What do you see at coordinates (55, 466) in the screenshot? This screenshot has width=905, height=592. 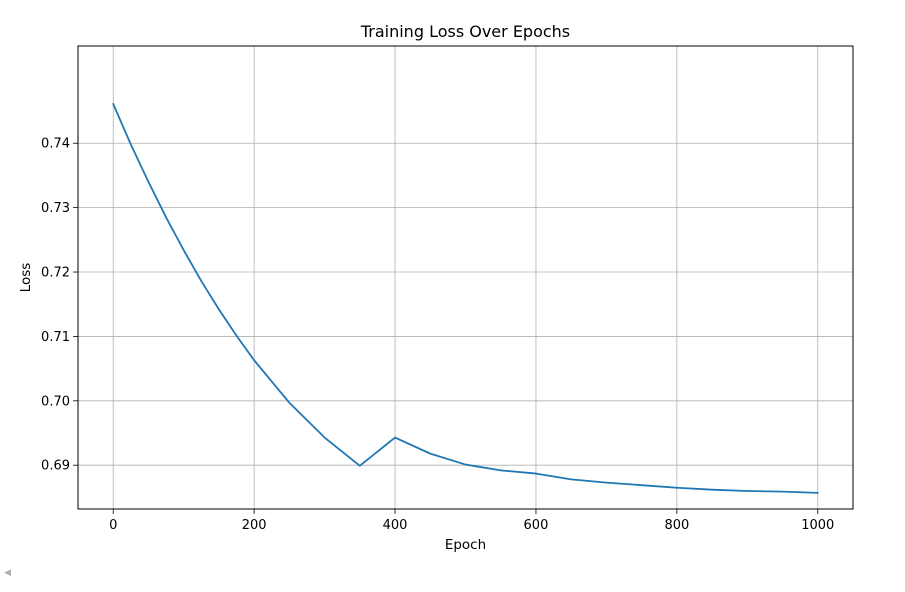 I see `y-tick-label: 0.69` at bounding box center [55, 466].